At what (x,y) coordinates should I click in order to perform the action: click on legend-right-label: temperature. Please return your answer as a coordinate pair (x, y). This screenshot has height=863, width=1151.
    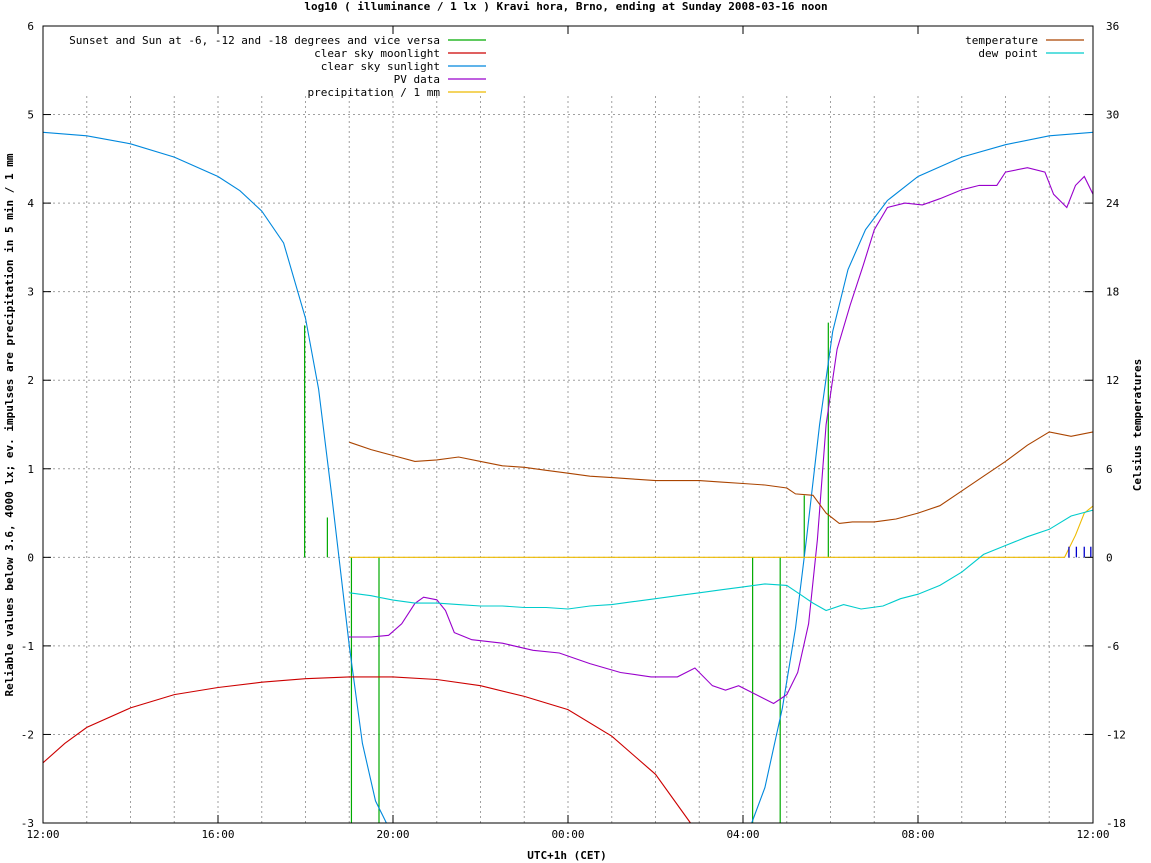
    Looking at the image, I should click on (1001, 40).